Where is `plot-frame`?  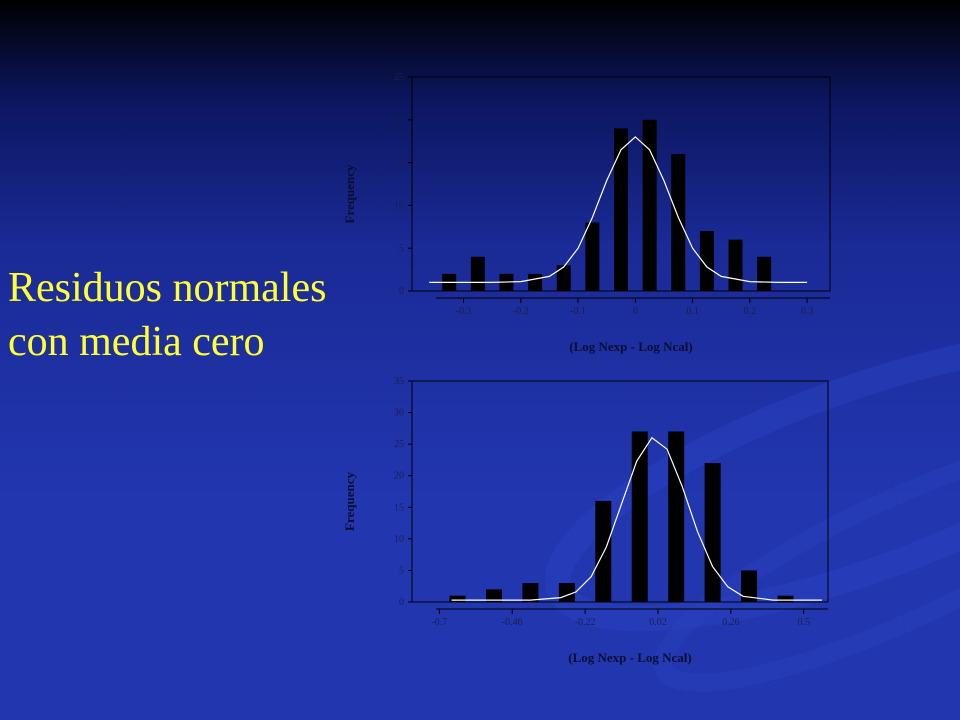
plot-frame is located at coordinates (620, 491).